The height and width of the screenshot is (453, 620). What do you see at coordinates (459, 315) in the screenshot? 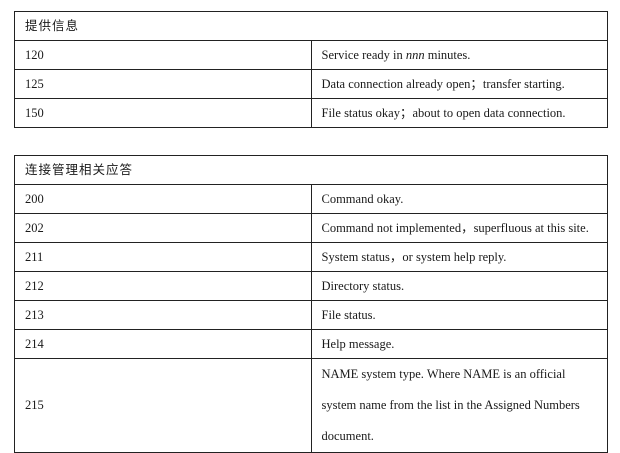
I see `reply-description: File status.` at bounding box center [459, 315].